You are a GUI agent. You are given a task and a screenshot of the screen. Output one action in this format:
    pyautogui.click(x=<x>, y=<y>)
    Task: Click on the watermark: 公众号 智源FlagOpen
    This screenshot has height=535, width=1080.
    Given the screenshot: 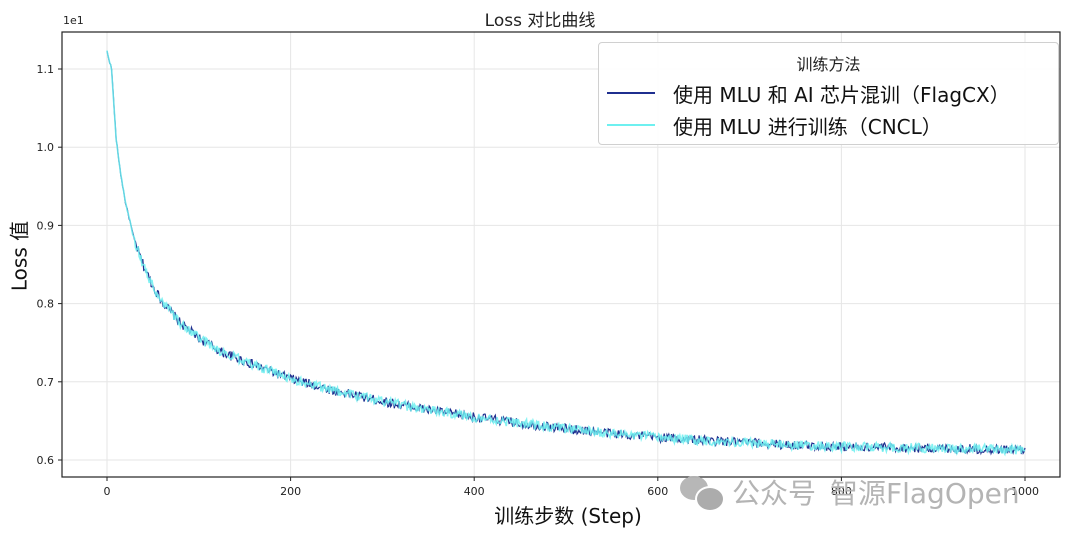 What is the action you would take?
    pyautogui.click(x=850, y=492)
    